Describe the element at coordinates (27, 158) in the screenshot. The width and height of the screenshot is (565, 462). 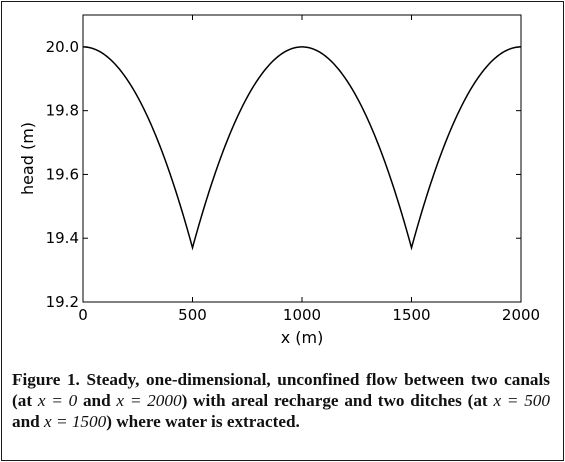
I see `y-axis-label: head (m)` at that location.